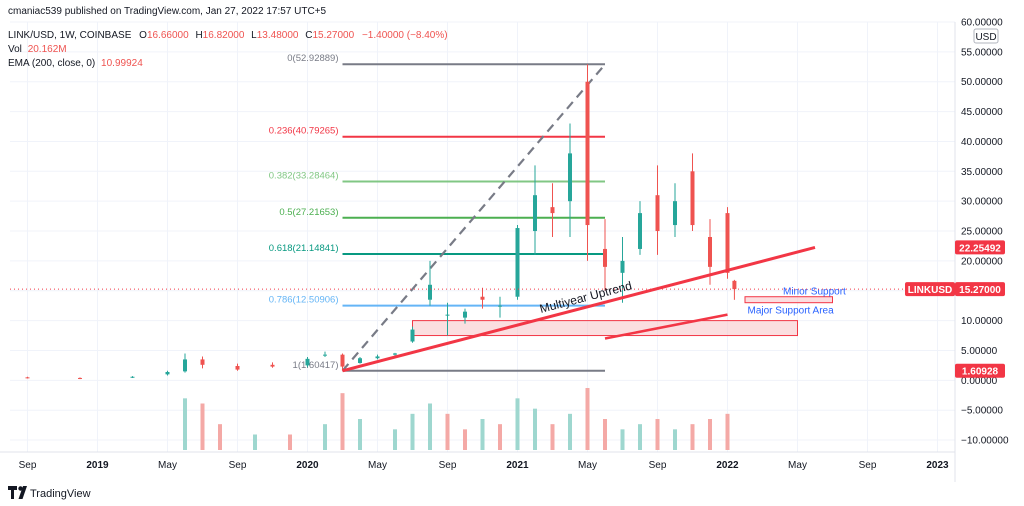 The height and width of the screenshot is (506, 1024). What do you see at coordinates (982, 23) in the screenshot?
I see `price-tick-label: 60.00000` at bounding box center [982, 23].